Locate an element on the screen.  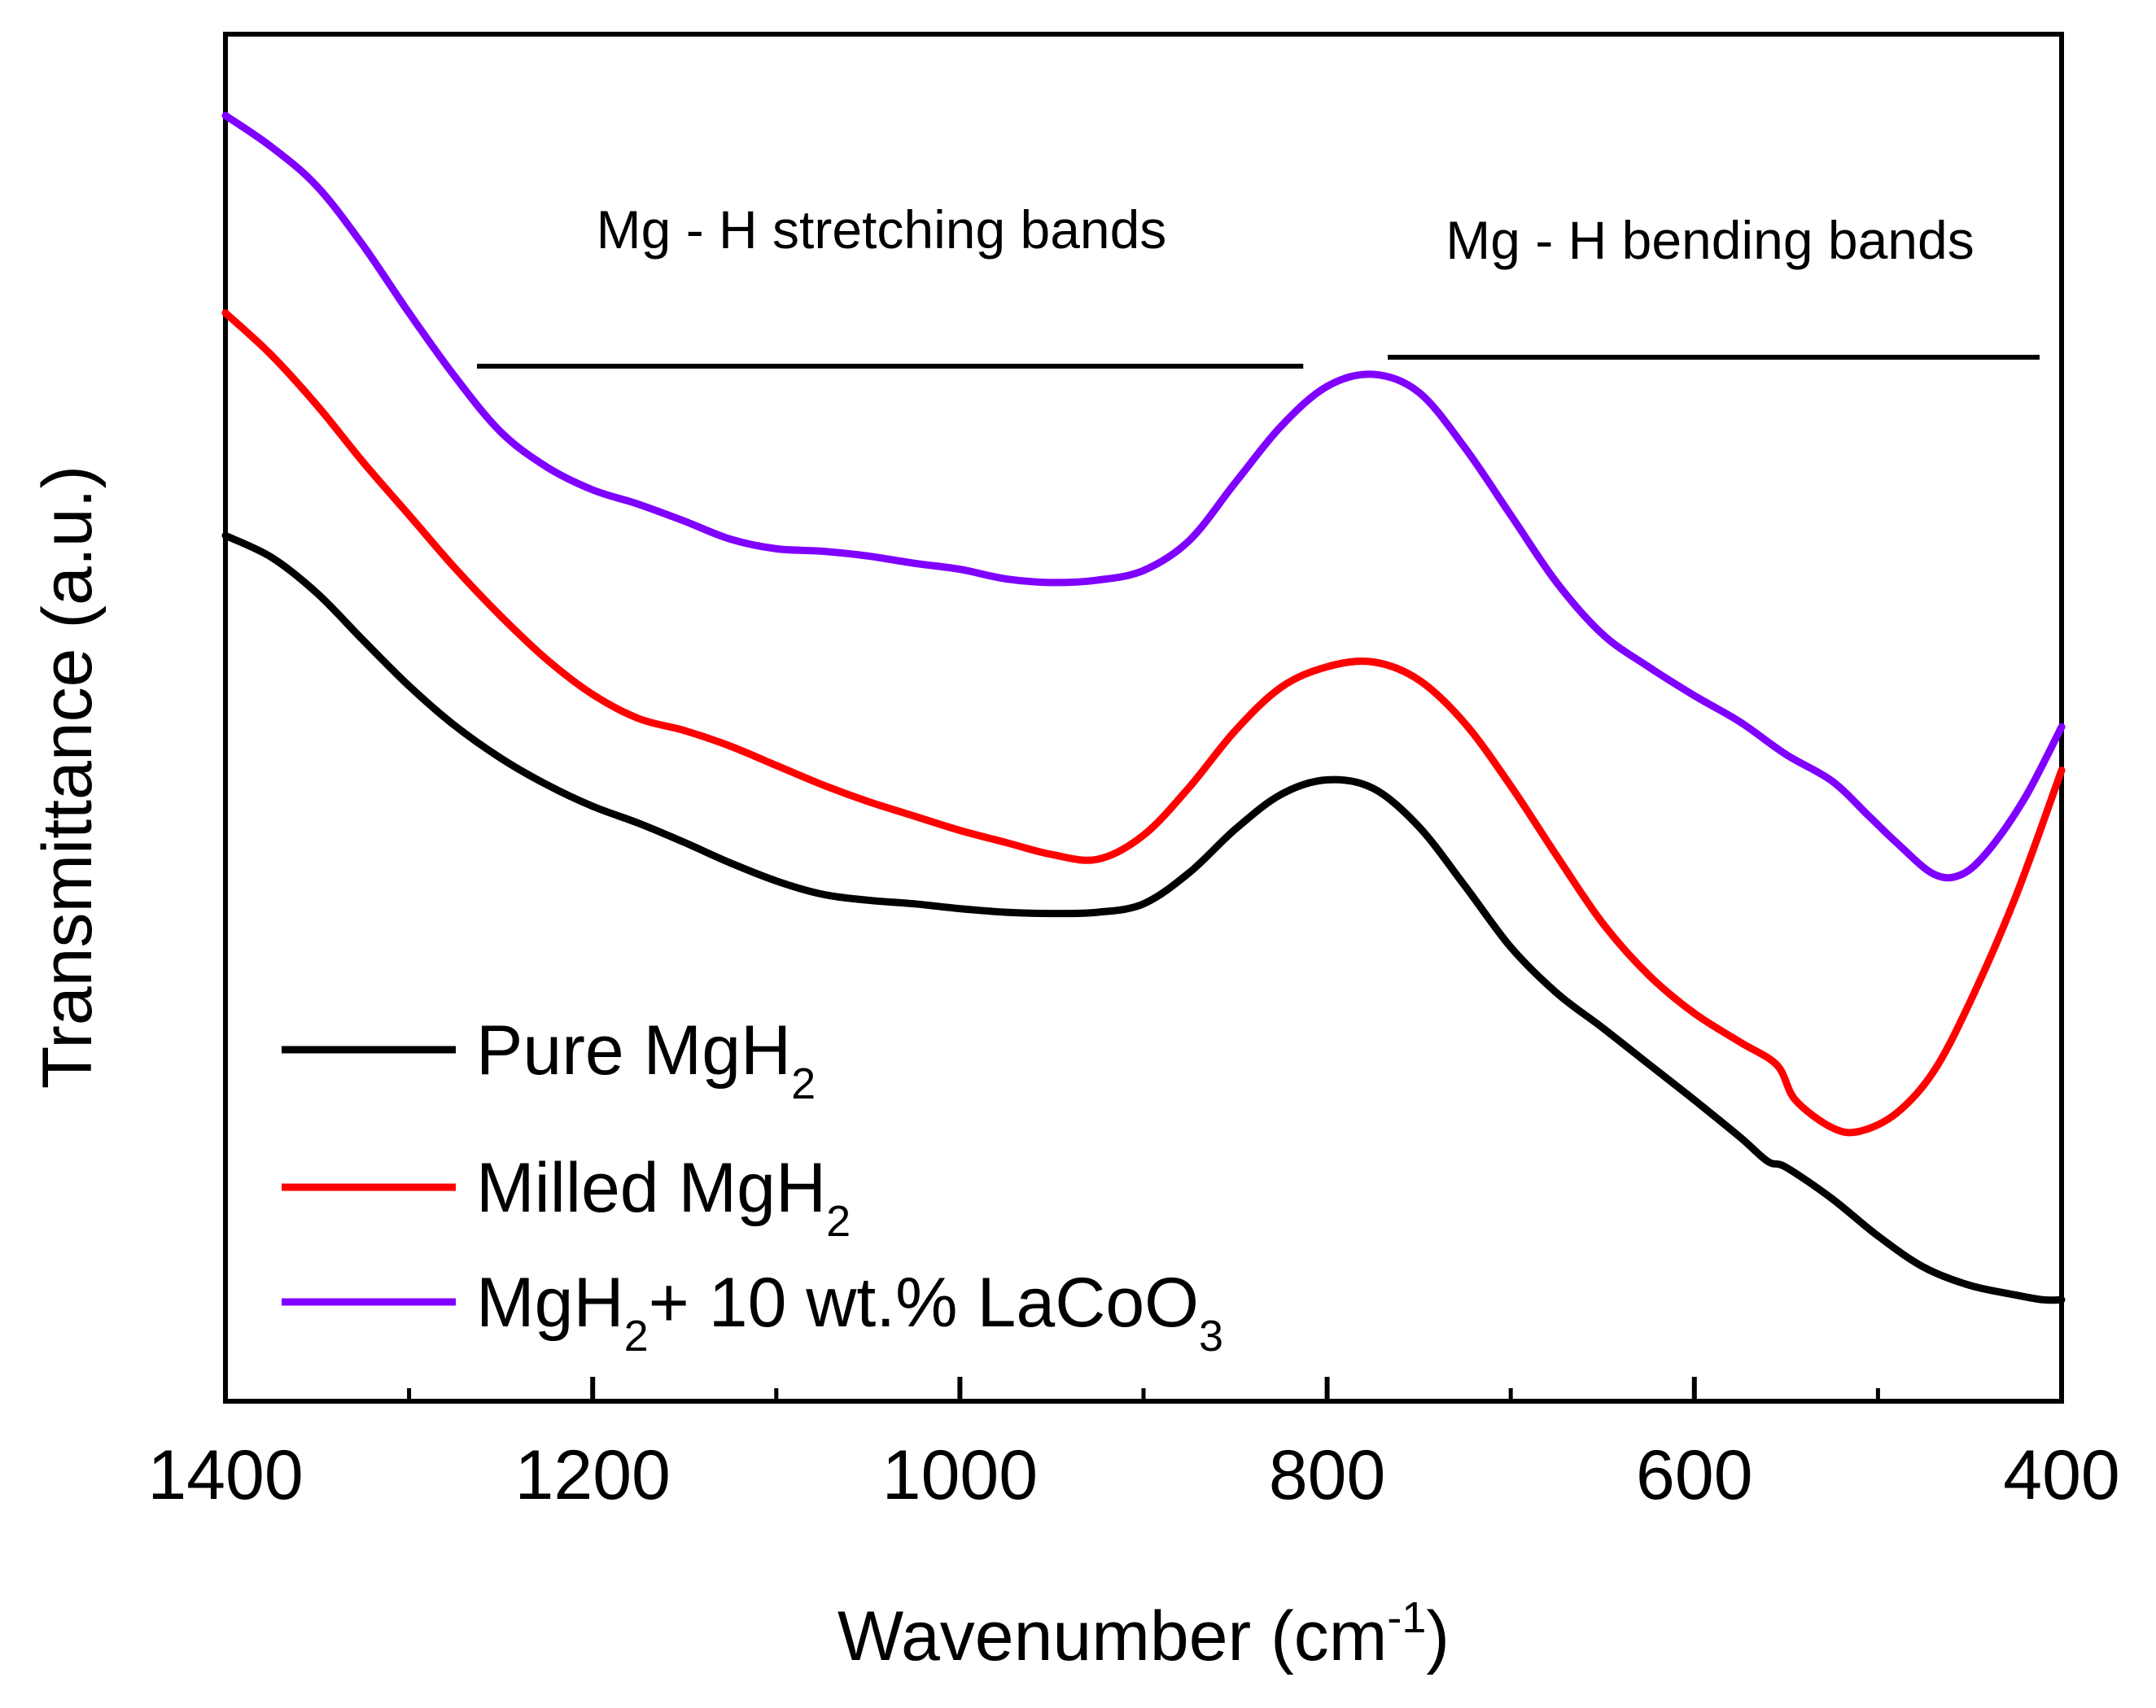
bending-bands-label: Mg - H bending bands is located at coordinates (1709, 240).